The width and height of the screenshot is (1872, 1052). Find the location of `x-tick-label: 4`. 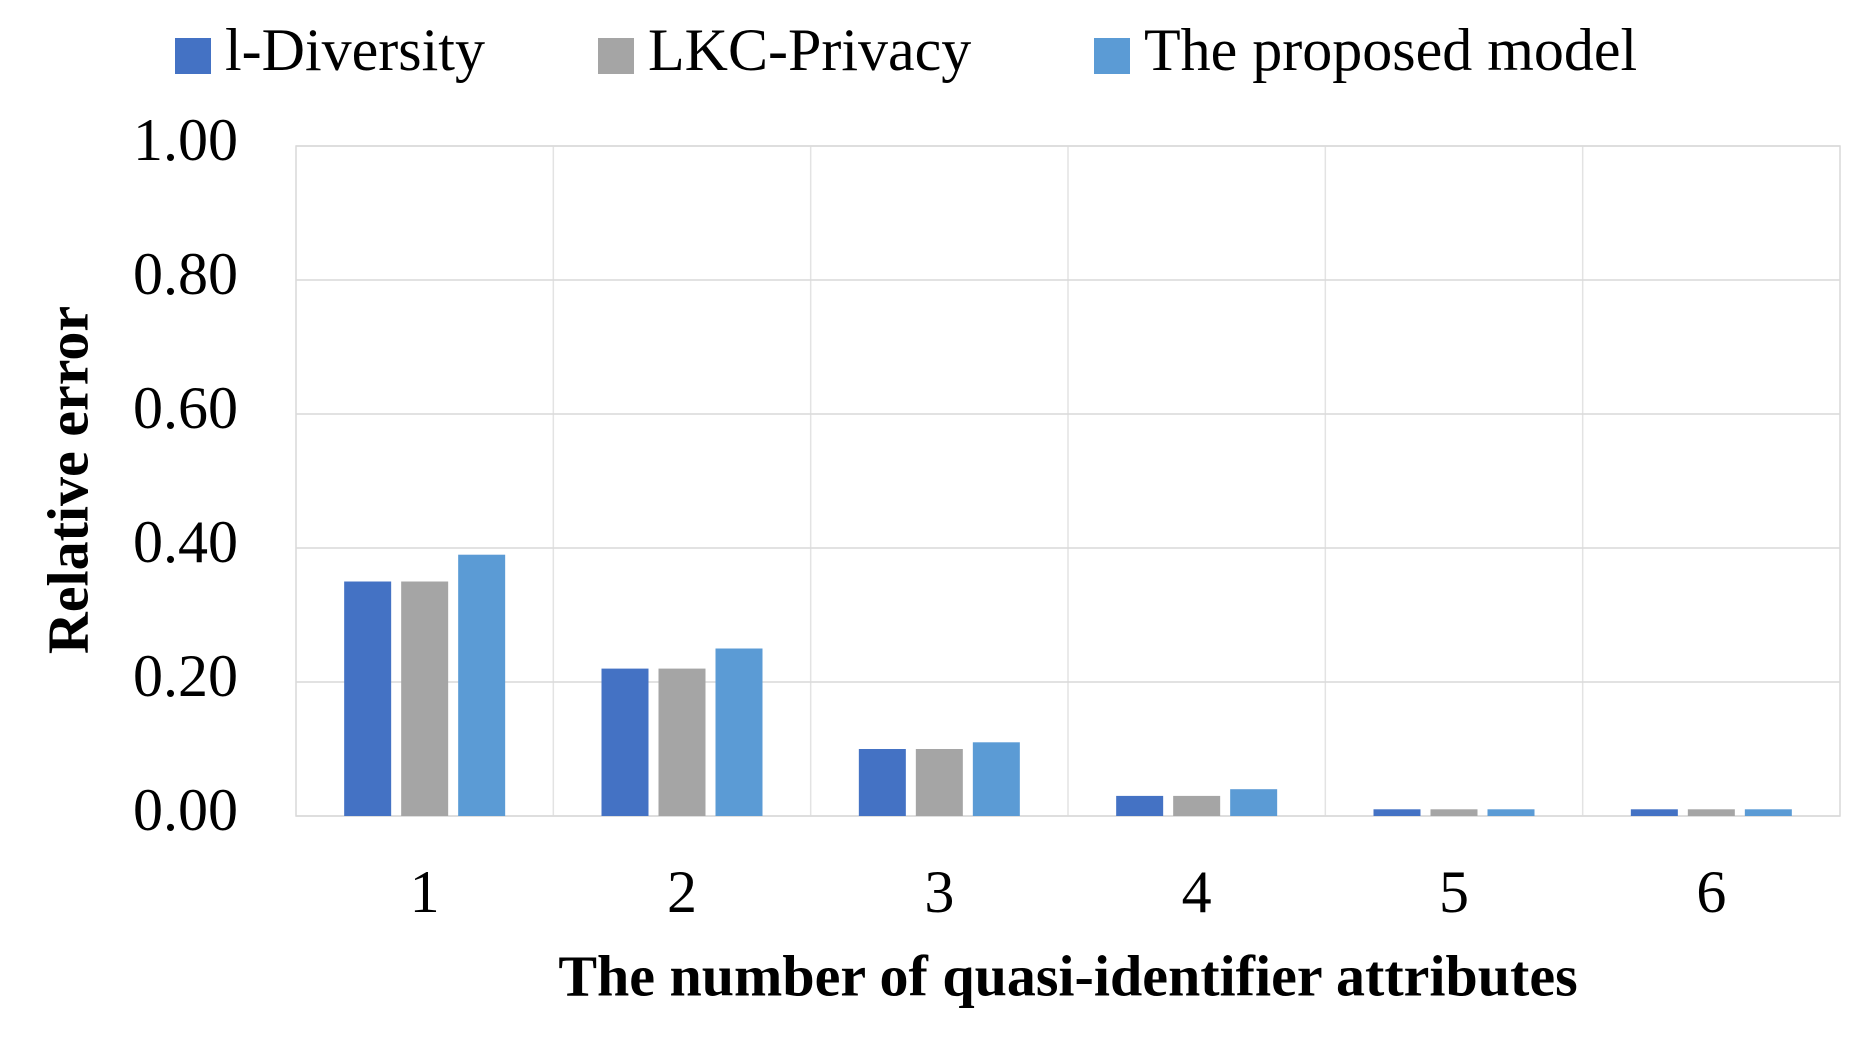

x-tick-label: 4 is located at coordinates (1197, 892).